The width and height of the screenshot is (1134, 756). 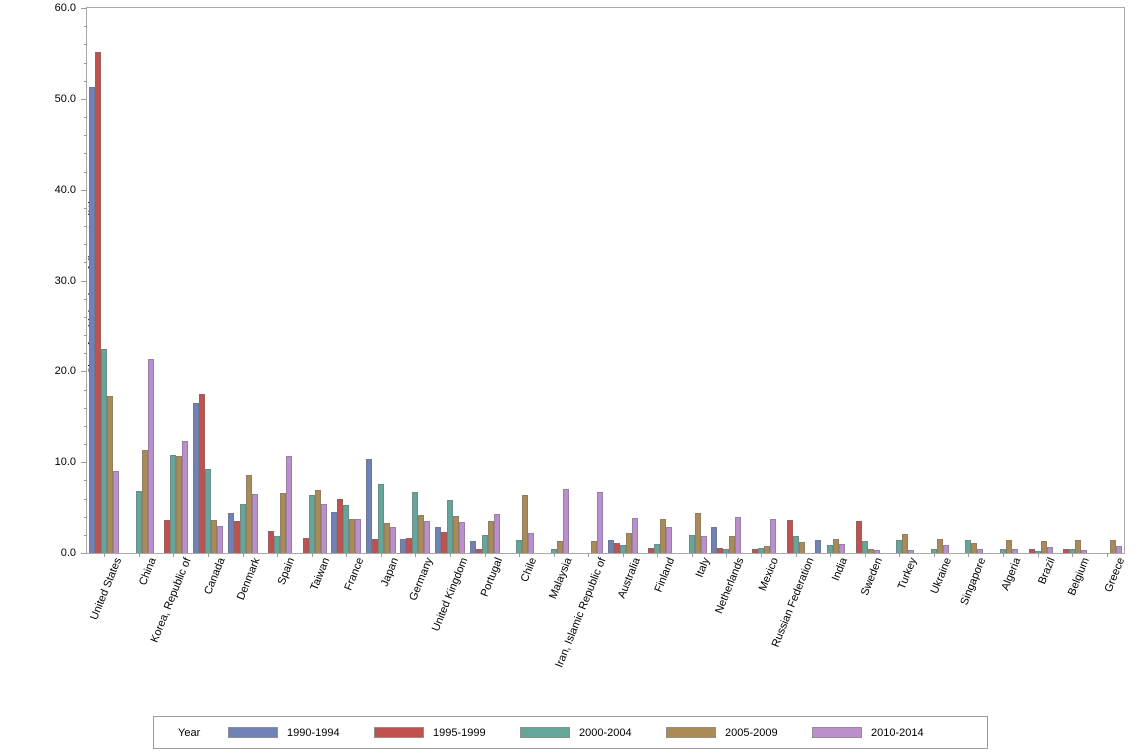 What do you see at coordinates (973, 581) in the screenshot?
I see `x-category-label: Singapore` at bounding box center [973, 581].